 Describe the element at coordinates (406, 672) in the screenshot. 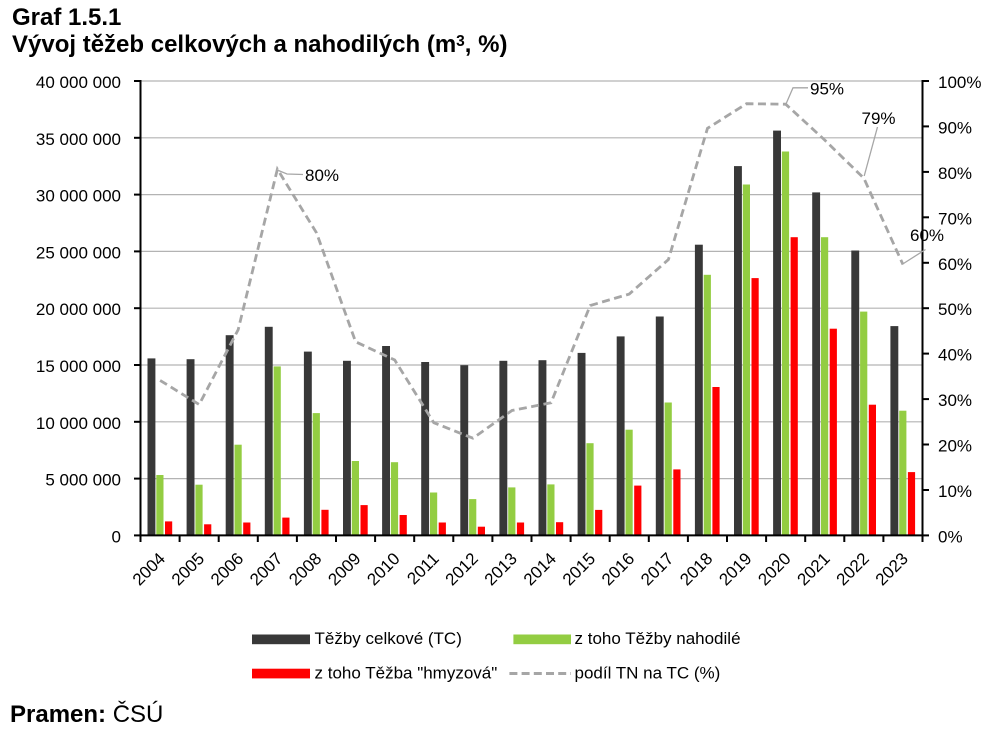

I see `svg-text: z toho Těžba "hmyzová"` at that location.